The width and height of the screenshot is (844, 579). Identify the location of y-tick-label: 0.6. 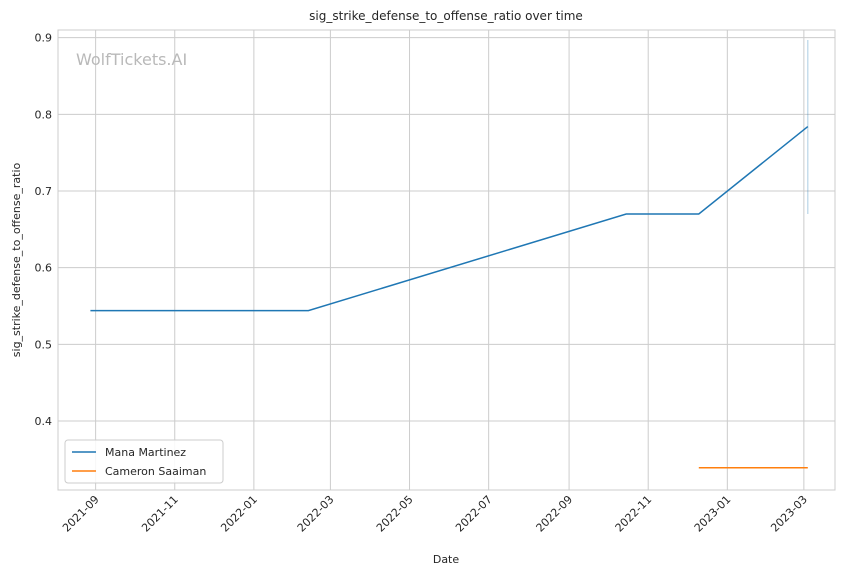
(44, 268).